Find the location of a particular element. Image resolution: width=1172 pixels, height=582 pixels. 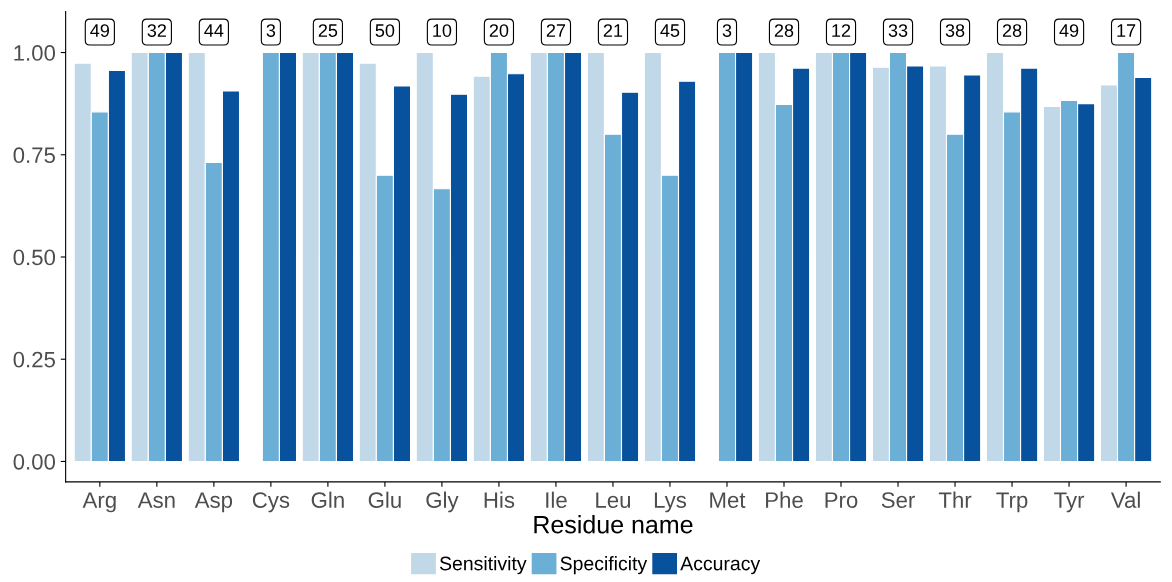

annotation: 45 is located at coordinates (670, 30).